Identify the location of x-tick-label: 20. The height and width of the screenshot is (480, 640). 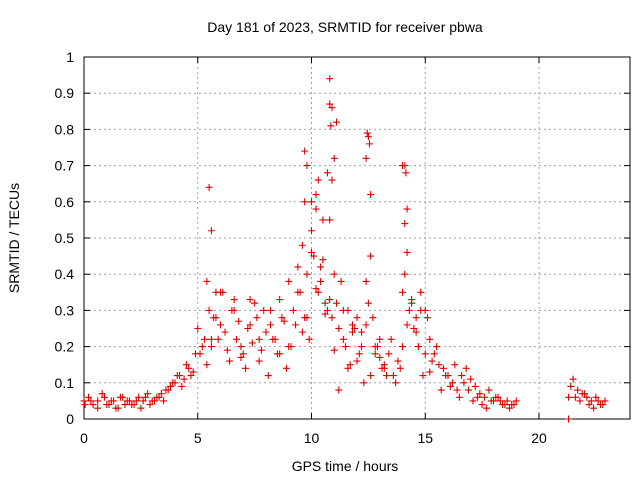
(539, 438).